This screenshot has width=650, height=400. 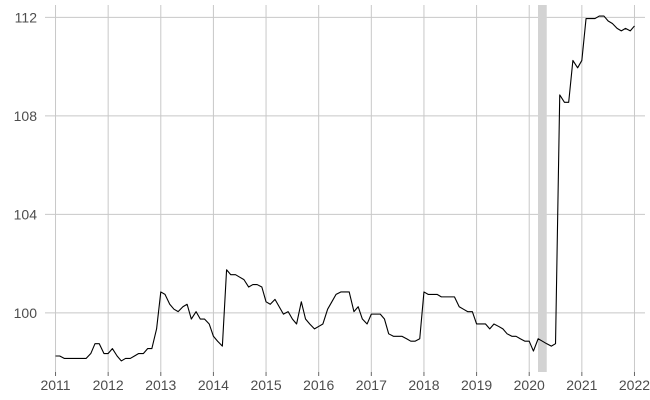 I want to click on x-tick-label: 2013, so click(x=160, y=385).